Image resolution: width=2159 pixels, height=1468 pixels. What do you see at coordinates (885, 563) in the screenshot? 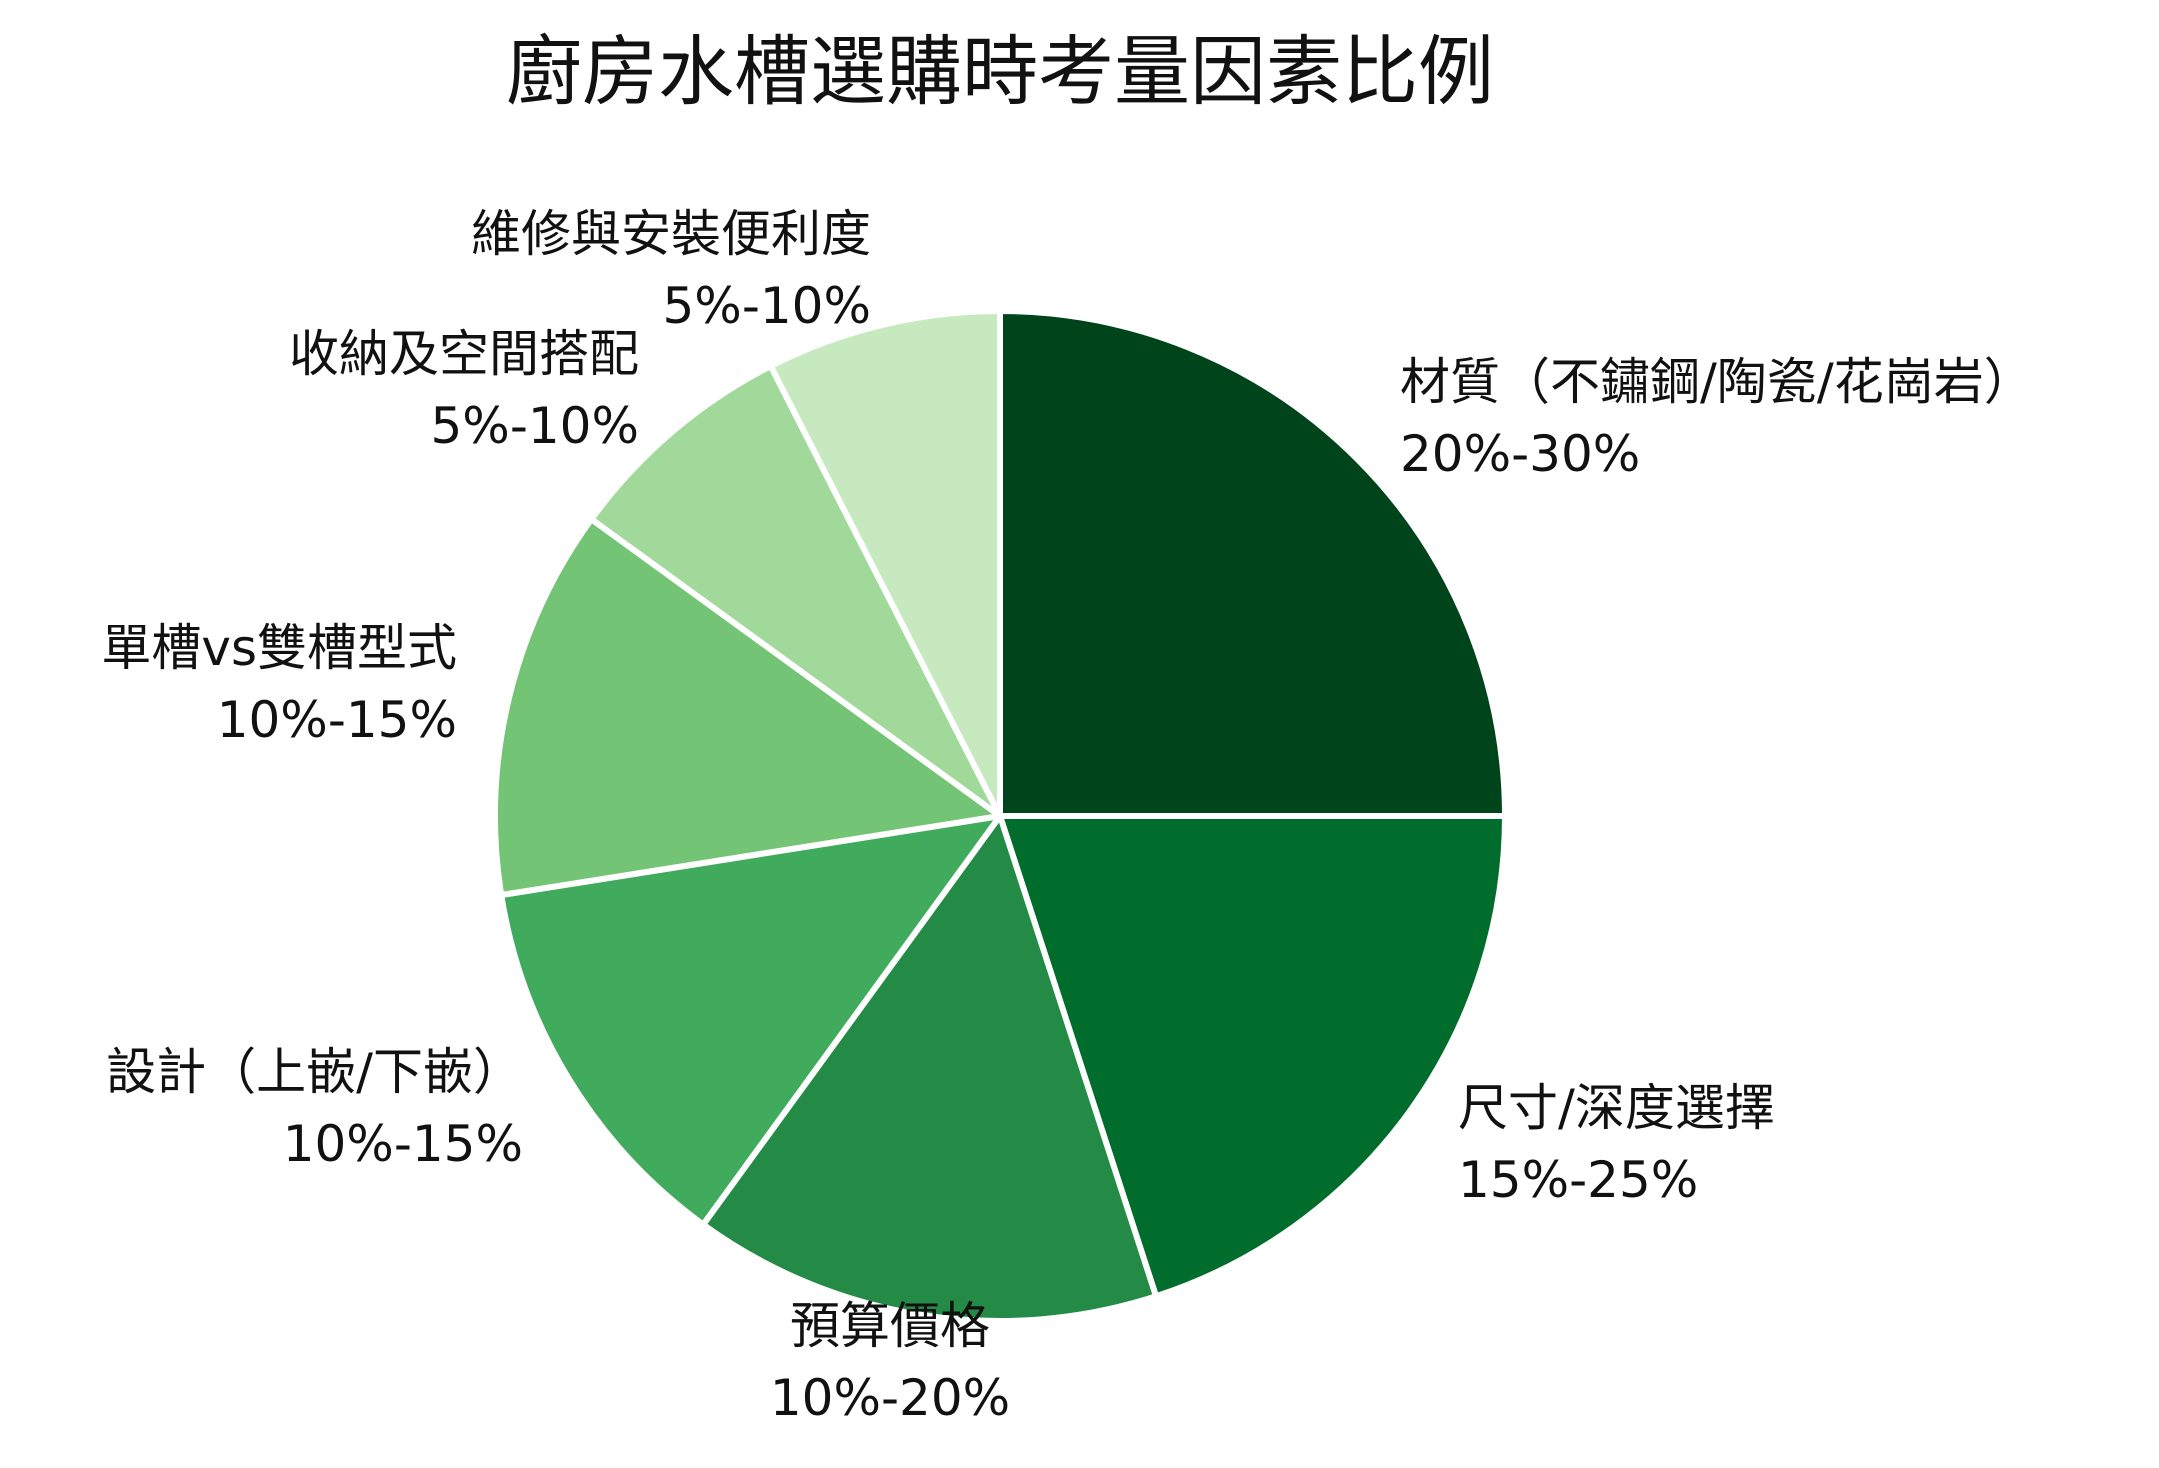
I see `pie-slice-maintenance` at bounding box center [885, 563].